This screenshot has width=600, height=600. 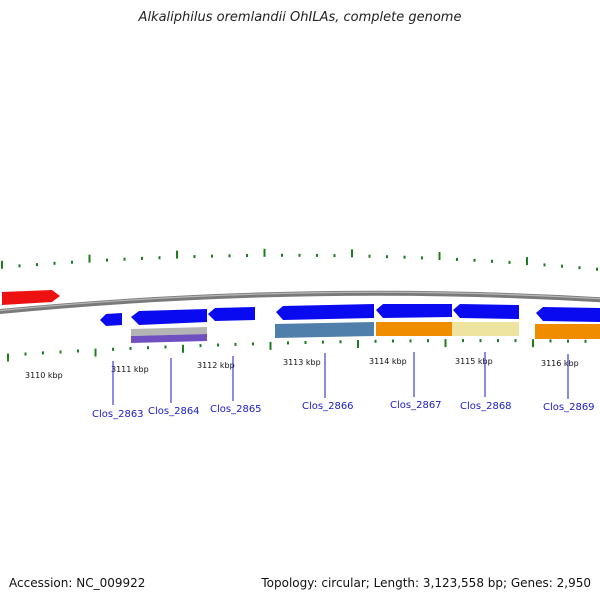 I want to click on gene-label-clos-2863: Clos_2863, so click(x=118, y=414).